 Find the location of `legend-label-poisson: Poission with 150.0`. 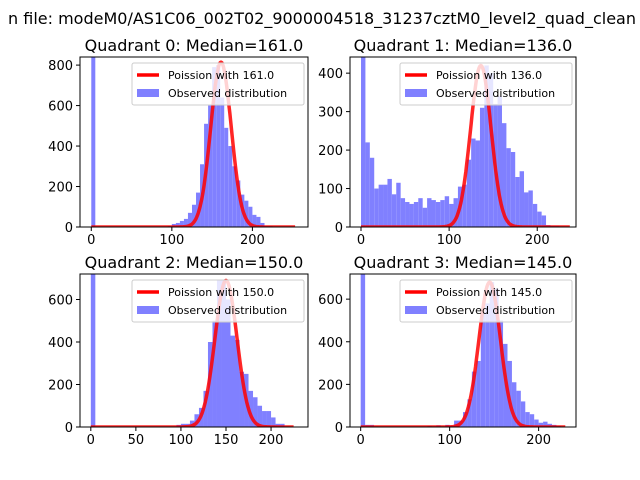

legend-label-poisson: Poission with 150.0 is located at coordinates (221, 292).